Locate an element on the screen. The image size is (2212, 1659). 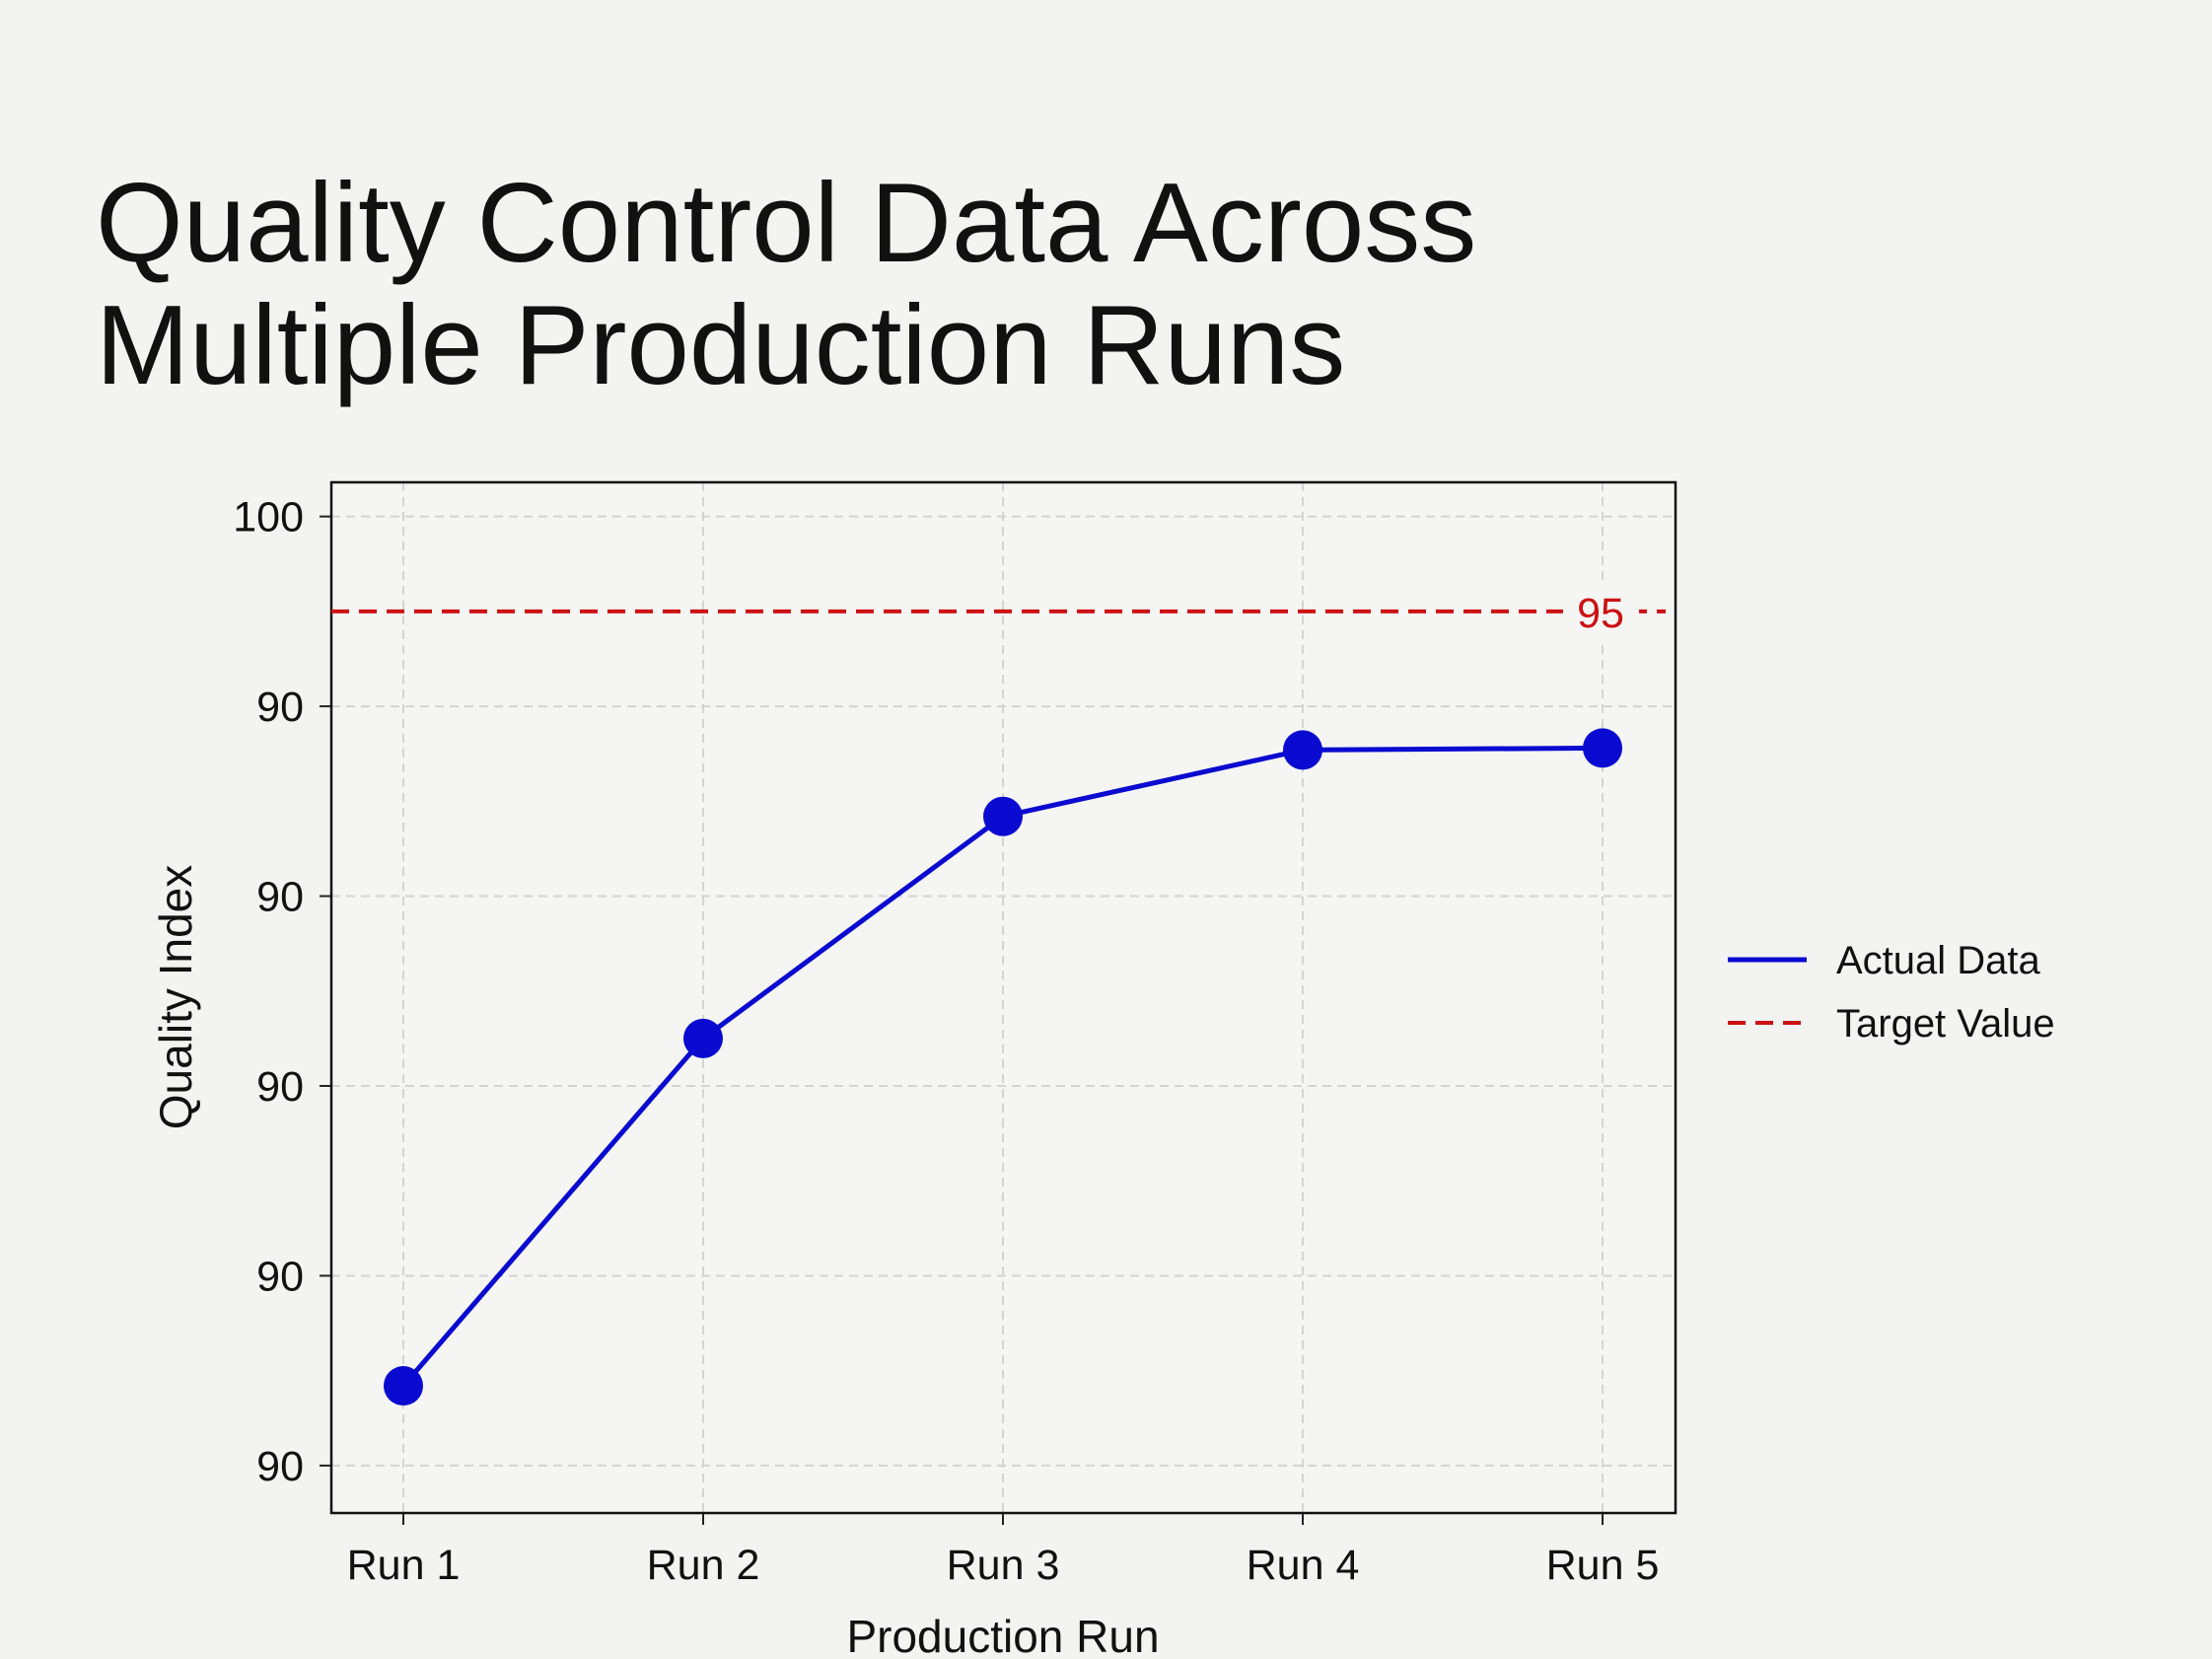
target-label: 95 is located at coordinates (1600, 613).